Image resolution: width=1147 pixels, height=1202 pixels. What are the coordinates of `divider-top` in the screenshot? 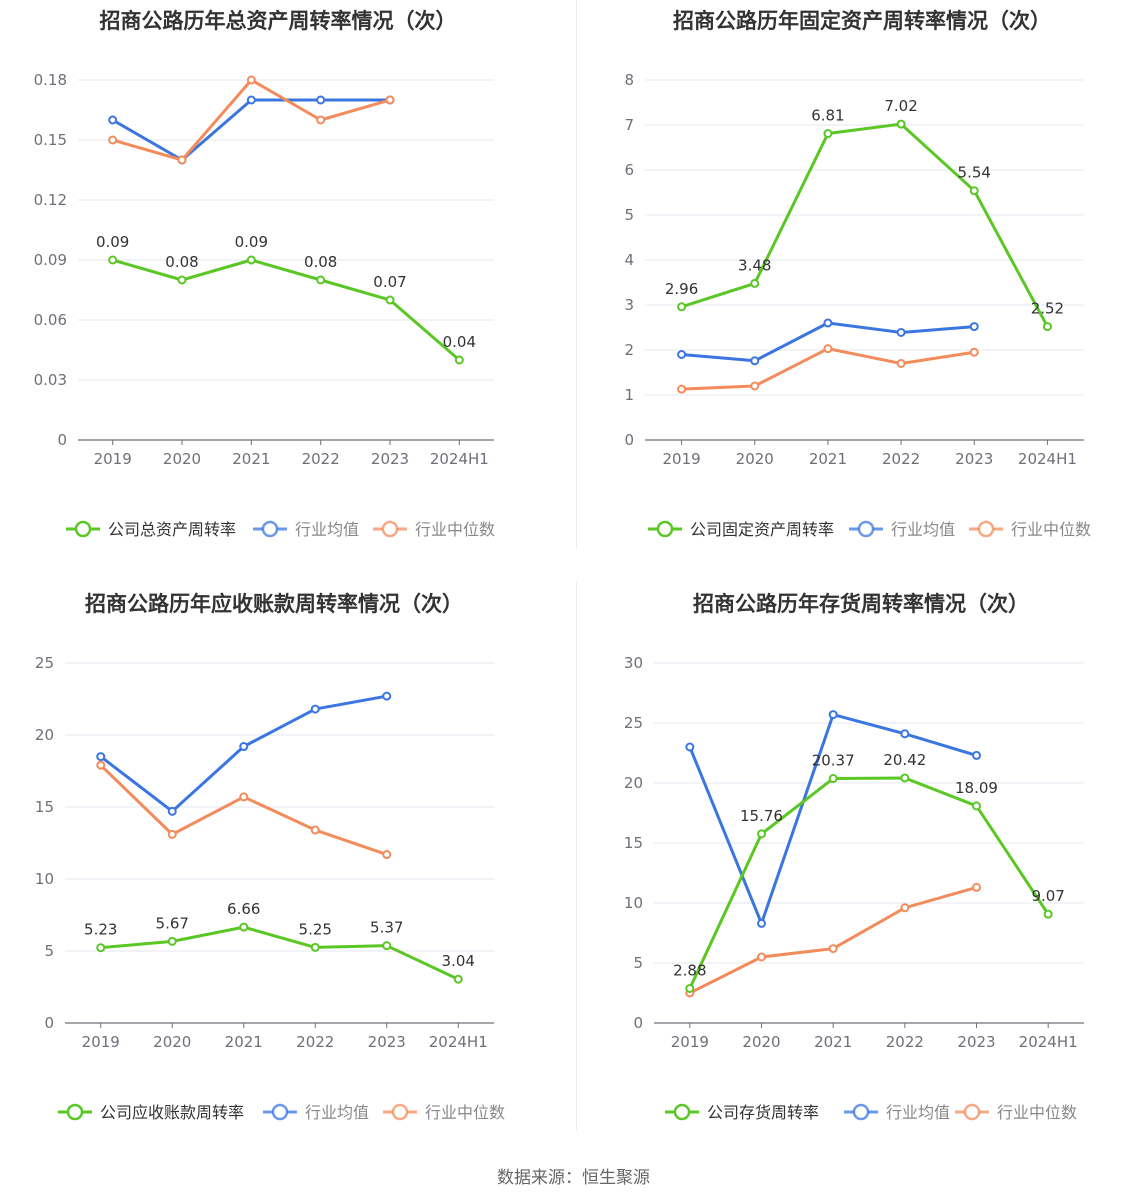 It's located at (576, 274).